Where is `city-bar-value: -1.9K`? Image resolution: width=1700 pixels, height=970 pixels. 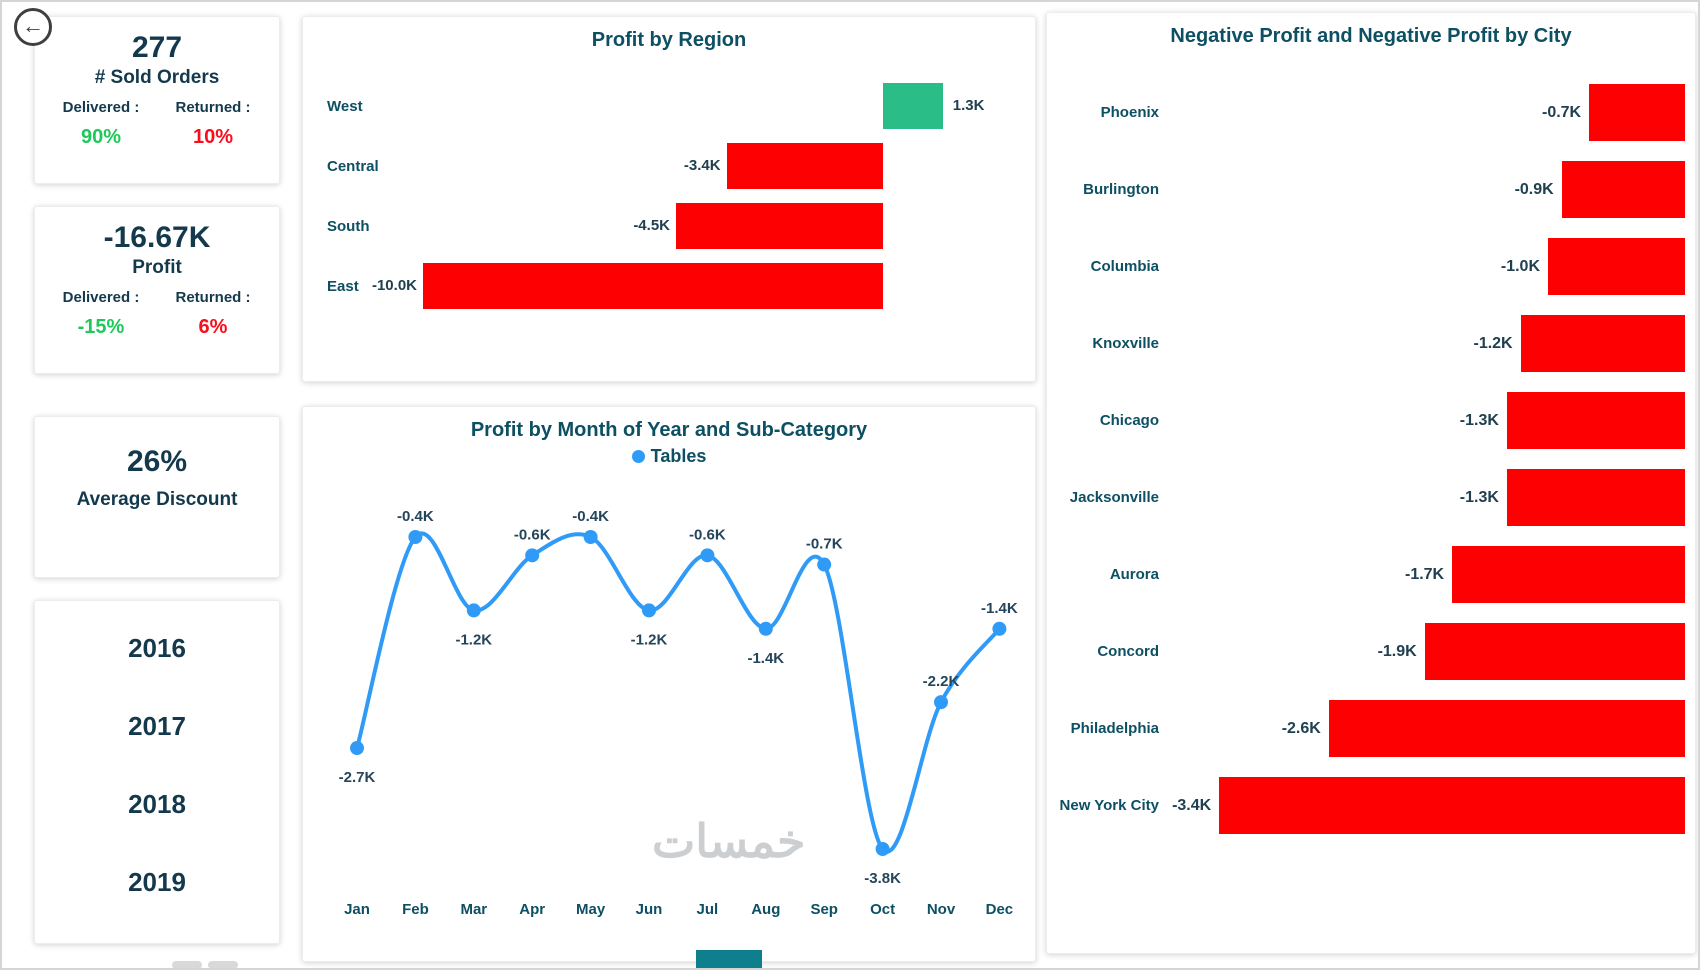
city-bar-value: -1.9K is located at coordinates (1397, 651).